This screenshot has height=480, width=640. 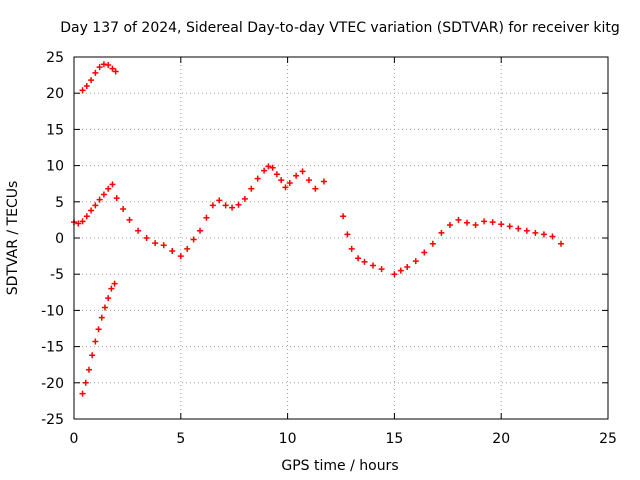 What do you see at coordinates (180, 439) in the screenshot?
I see `x-tick-label: 5` at bounding box center [180, 439].